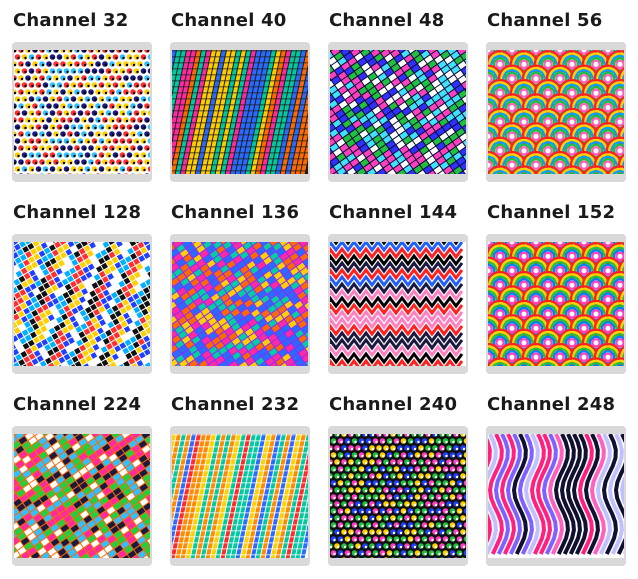 The height and width of the screenshot is (579, 638). I want to click on channel-label: Channel 56, so click(545, 20).